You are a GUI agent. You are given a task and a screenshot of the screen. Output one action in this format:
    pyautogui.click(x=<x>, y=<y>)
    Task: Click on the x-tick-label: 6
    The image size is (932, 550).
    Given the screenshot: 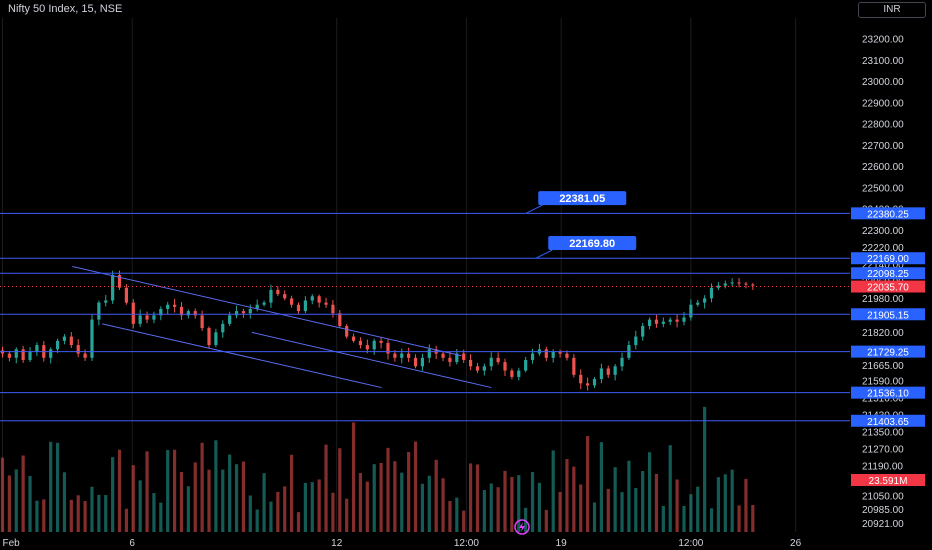 What is the action you would take?
    pyautogui.click(x=132, y=543)
    